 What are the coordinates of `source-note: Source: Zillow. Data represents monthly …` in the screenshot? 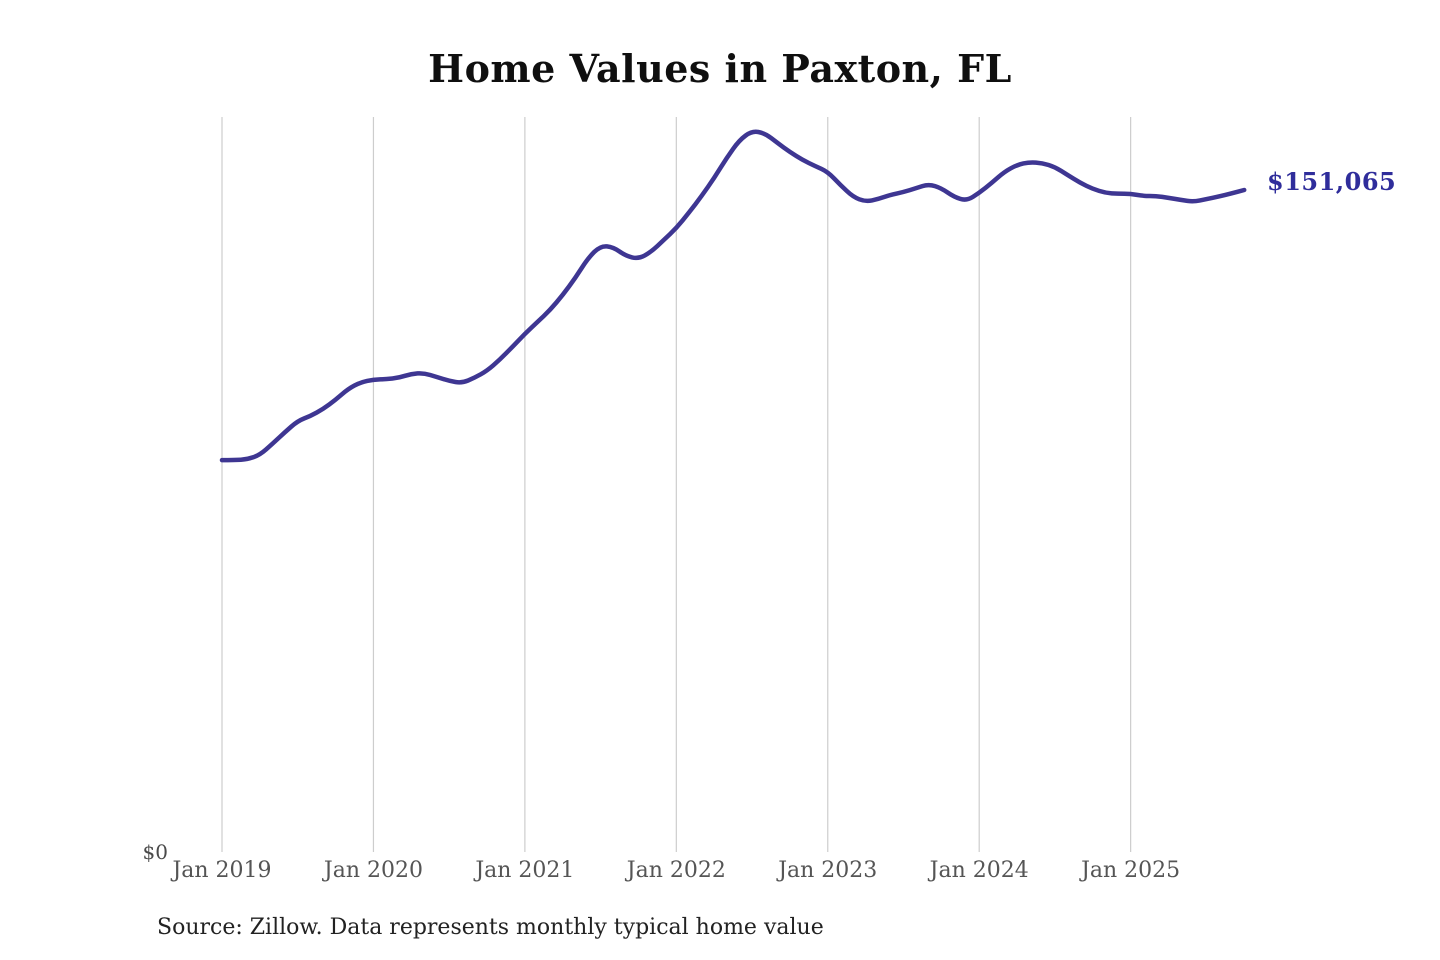 It's located at (490, 927).